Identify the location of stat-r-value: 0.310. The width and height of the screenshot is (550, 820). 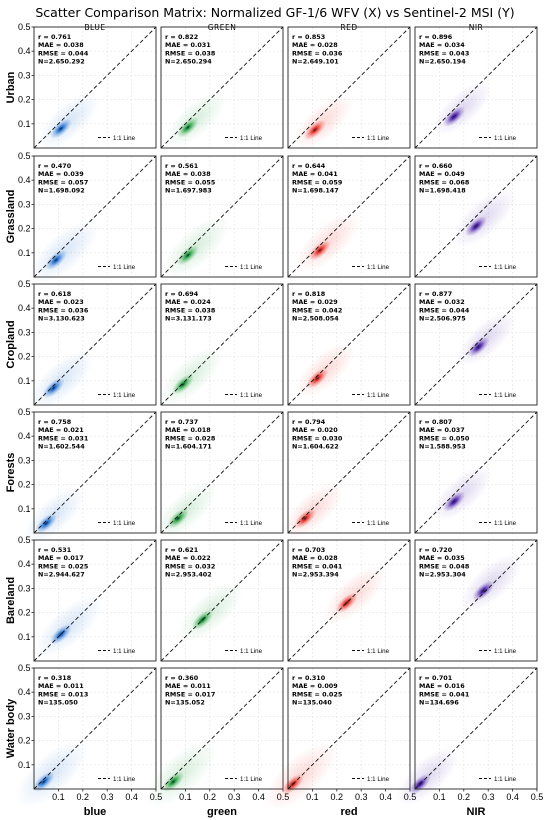
(315, 678).